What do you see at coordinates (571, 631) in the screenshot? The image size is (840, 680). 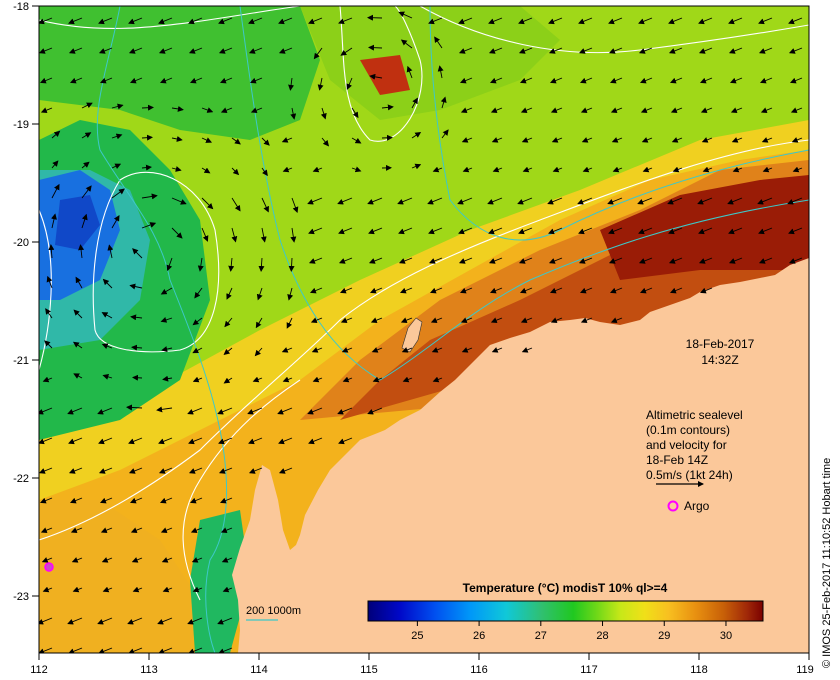 I see `colorbar-ticks: 25 26 27 28 29 30` at bounding box center [571, 631].